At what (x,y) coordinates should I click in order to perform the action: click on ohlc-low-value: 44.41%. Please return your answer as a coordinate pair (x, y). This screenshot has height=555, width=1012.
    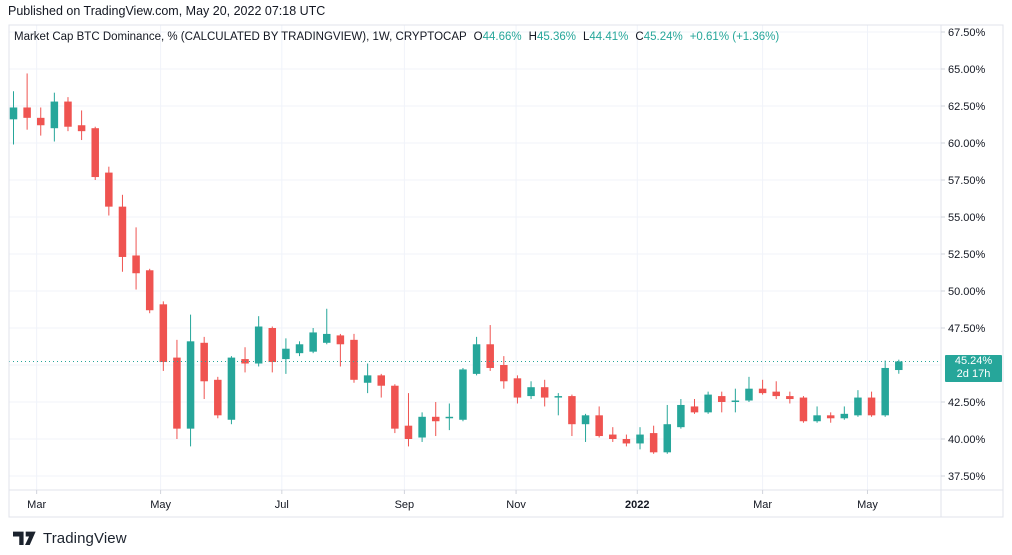
    Looking at the image, I should click on (609, 37).